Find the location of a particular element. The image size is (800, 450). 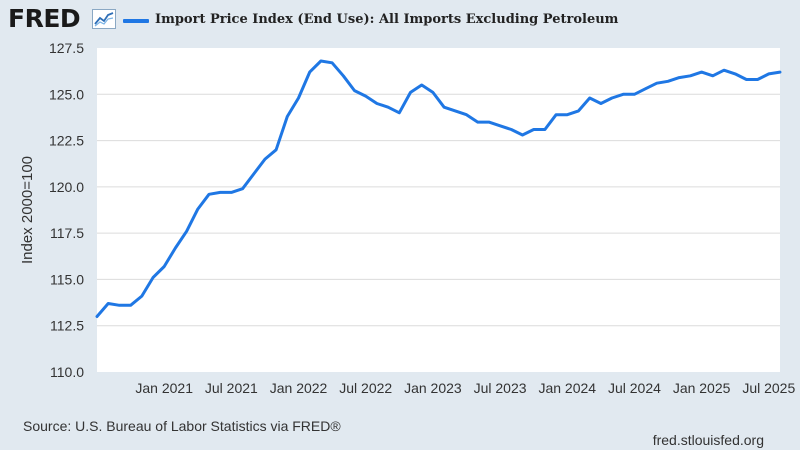

legend-line-swatch is located at coordinates (136, 21).